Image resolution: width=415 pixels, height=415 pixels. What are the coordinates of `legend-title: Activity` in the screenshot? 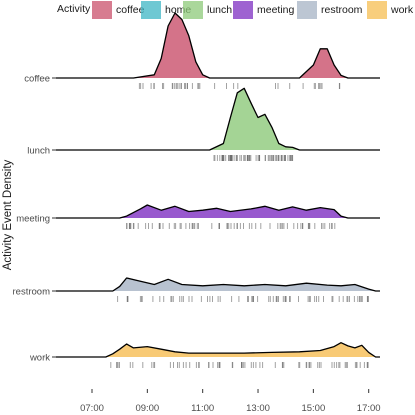 It's located at (74, 9).